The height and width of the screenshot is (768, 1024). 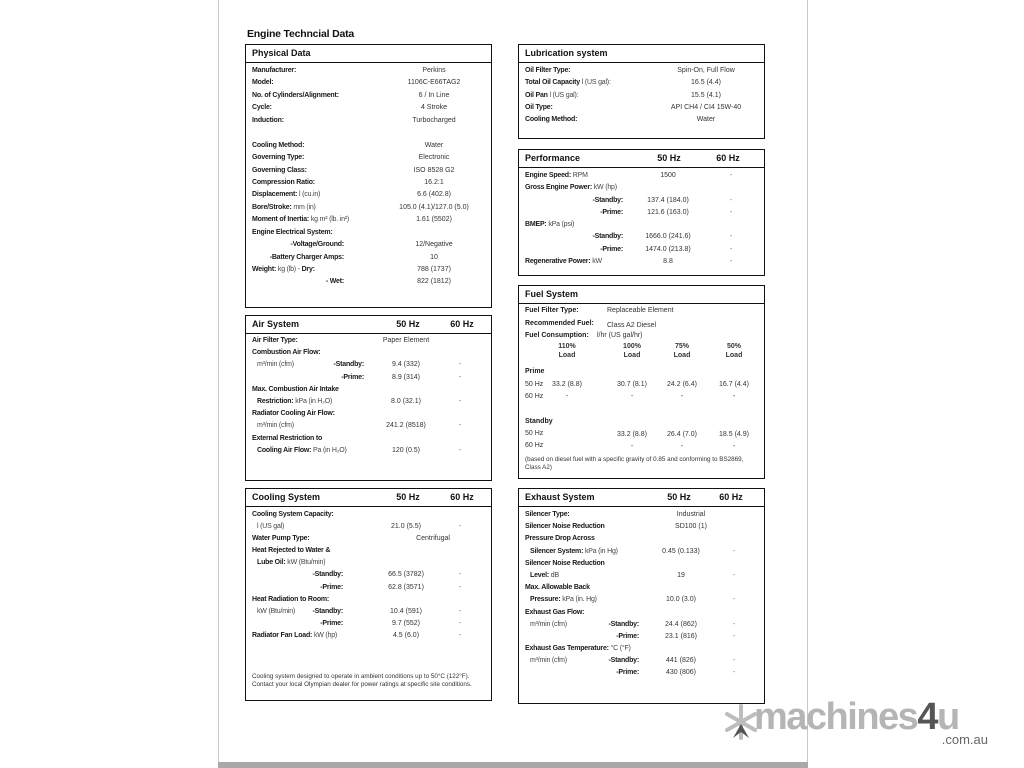 What do you see at coordinates (368, 390) in the screenshot?
I see `spec-row: Max. Combustion Air Intake` at bounding box center [368, 390].